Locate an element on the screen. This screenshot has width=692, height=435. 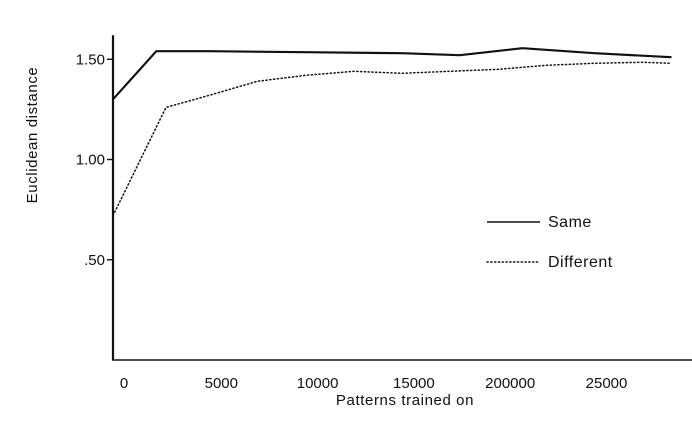
legend-label-same: Same is located at coordinates (570, 222).